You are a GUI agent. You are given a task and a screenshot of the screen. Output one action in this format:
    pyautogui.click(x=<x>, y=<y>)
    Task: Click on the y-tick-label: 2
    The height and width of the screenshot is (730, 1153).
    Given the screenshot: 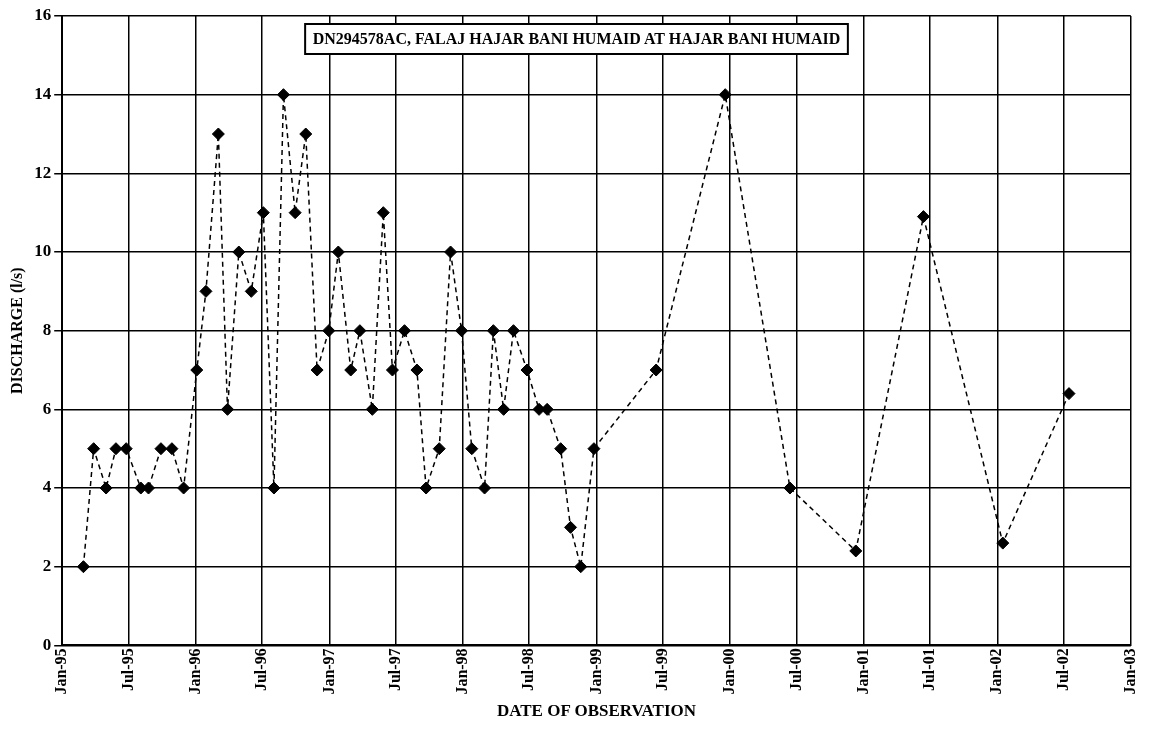 What is the action you would take?
    pyautogui.click(x=47, y=566)
    